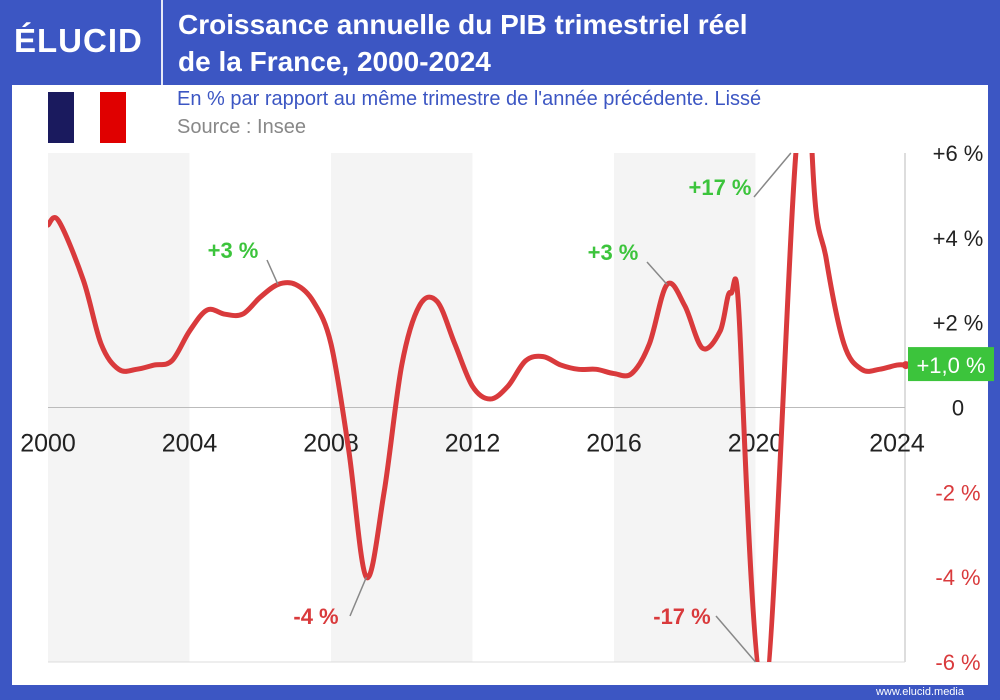 This screenshot has height=700, width=1000. I want to click on last-value-label: +1,0 %, so click(950, 365).